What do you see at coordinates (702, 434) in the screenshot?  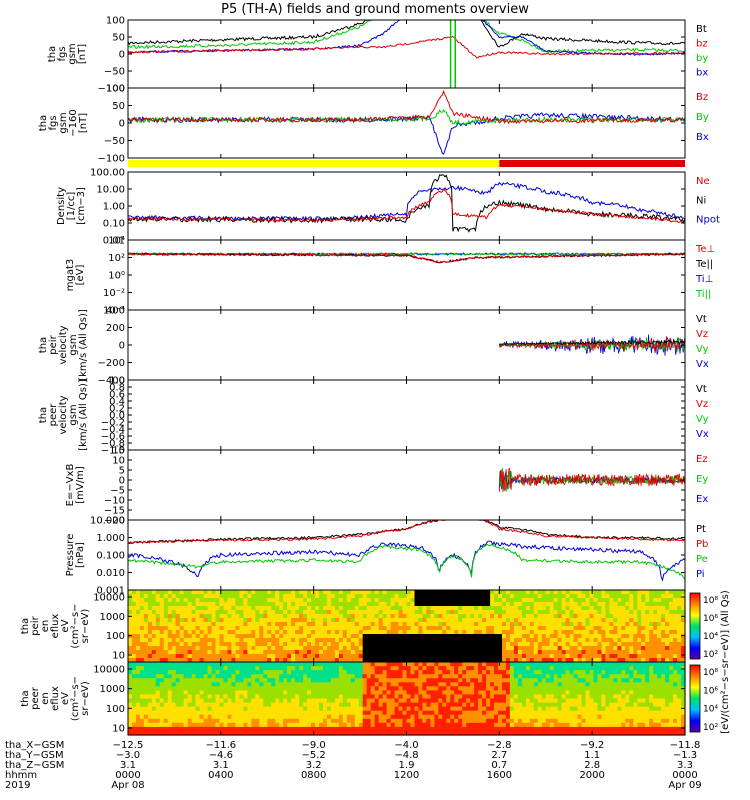 I see `legend-Vx: Vx` at bounding box center [702, 434].